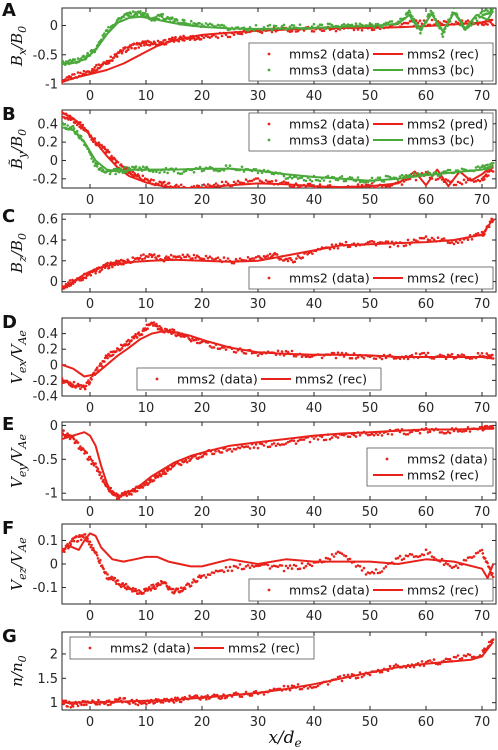 The width and height of the screenshot is (498, 750). What do you see at coordinates (146, 408) in the screenshot?
I see `x-tick-label: 10` at bounding box center [146, 408].